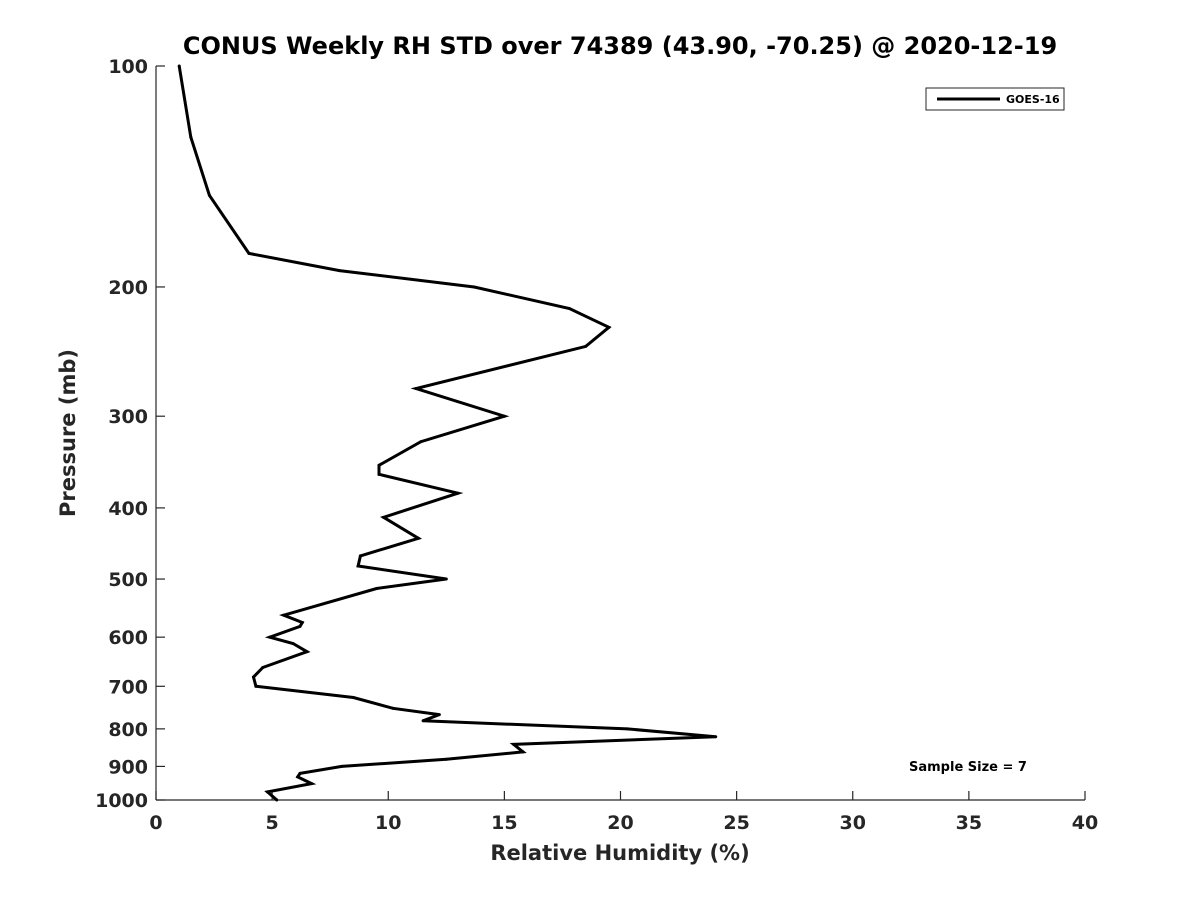  What do you see at coordinates (969, 823) in the screenshot?
I see `x-tick-label: 35` at bounding box center [969, 823].